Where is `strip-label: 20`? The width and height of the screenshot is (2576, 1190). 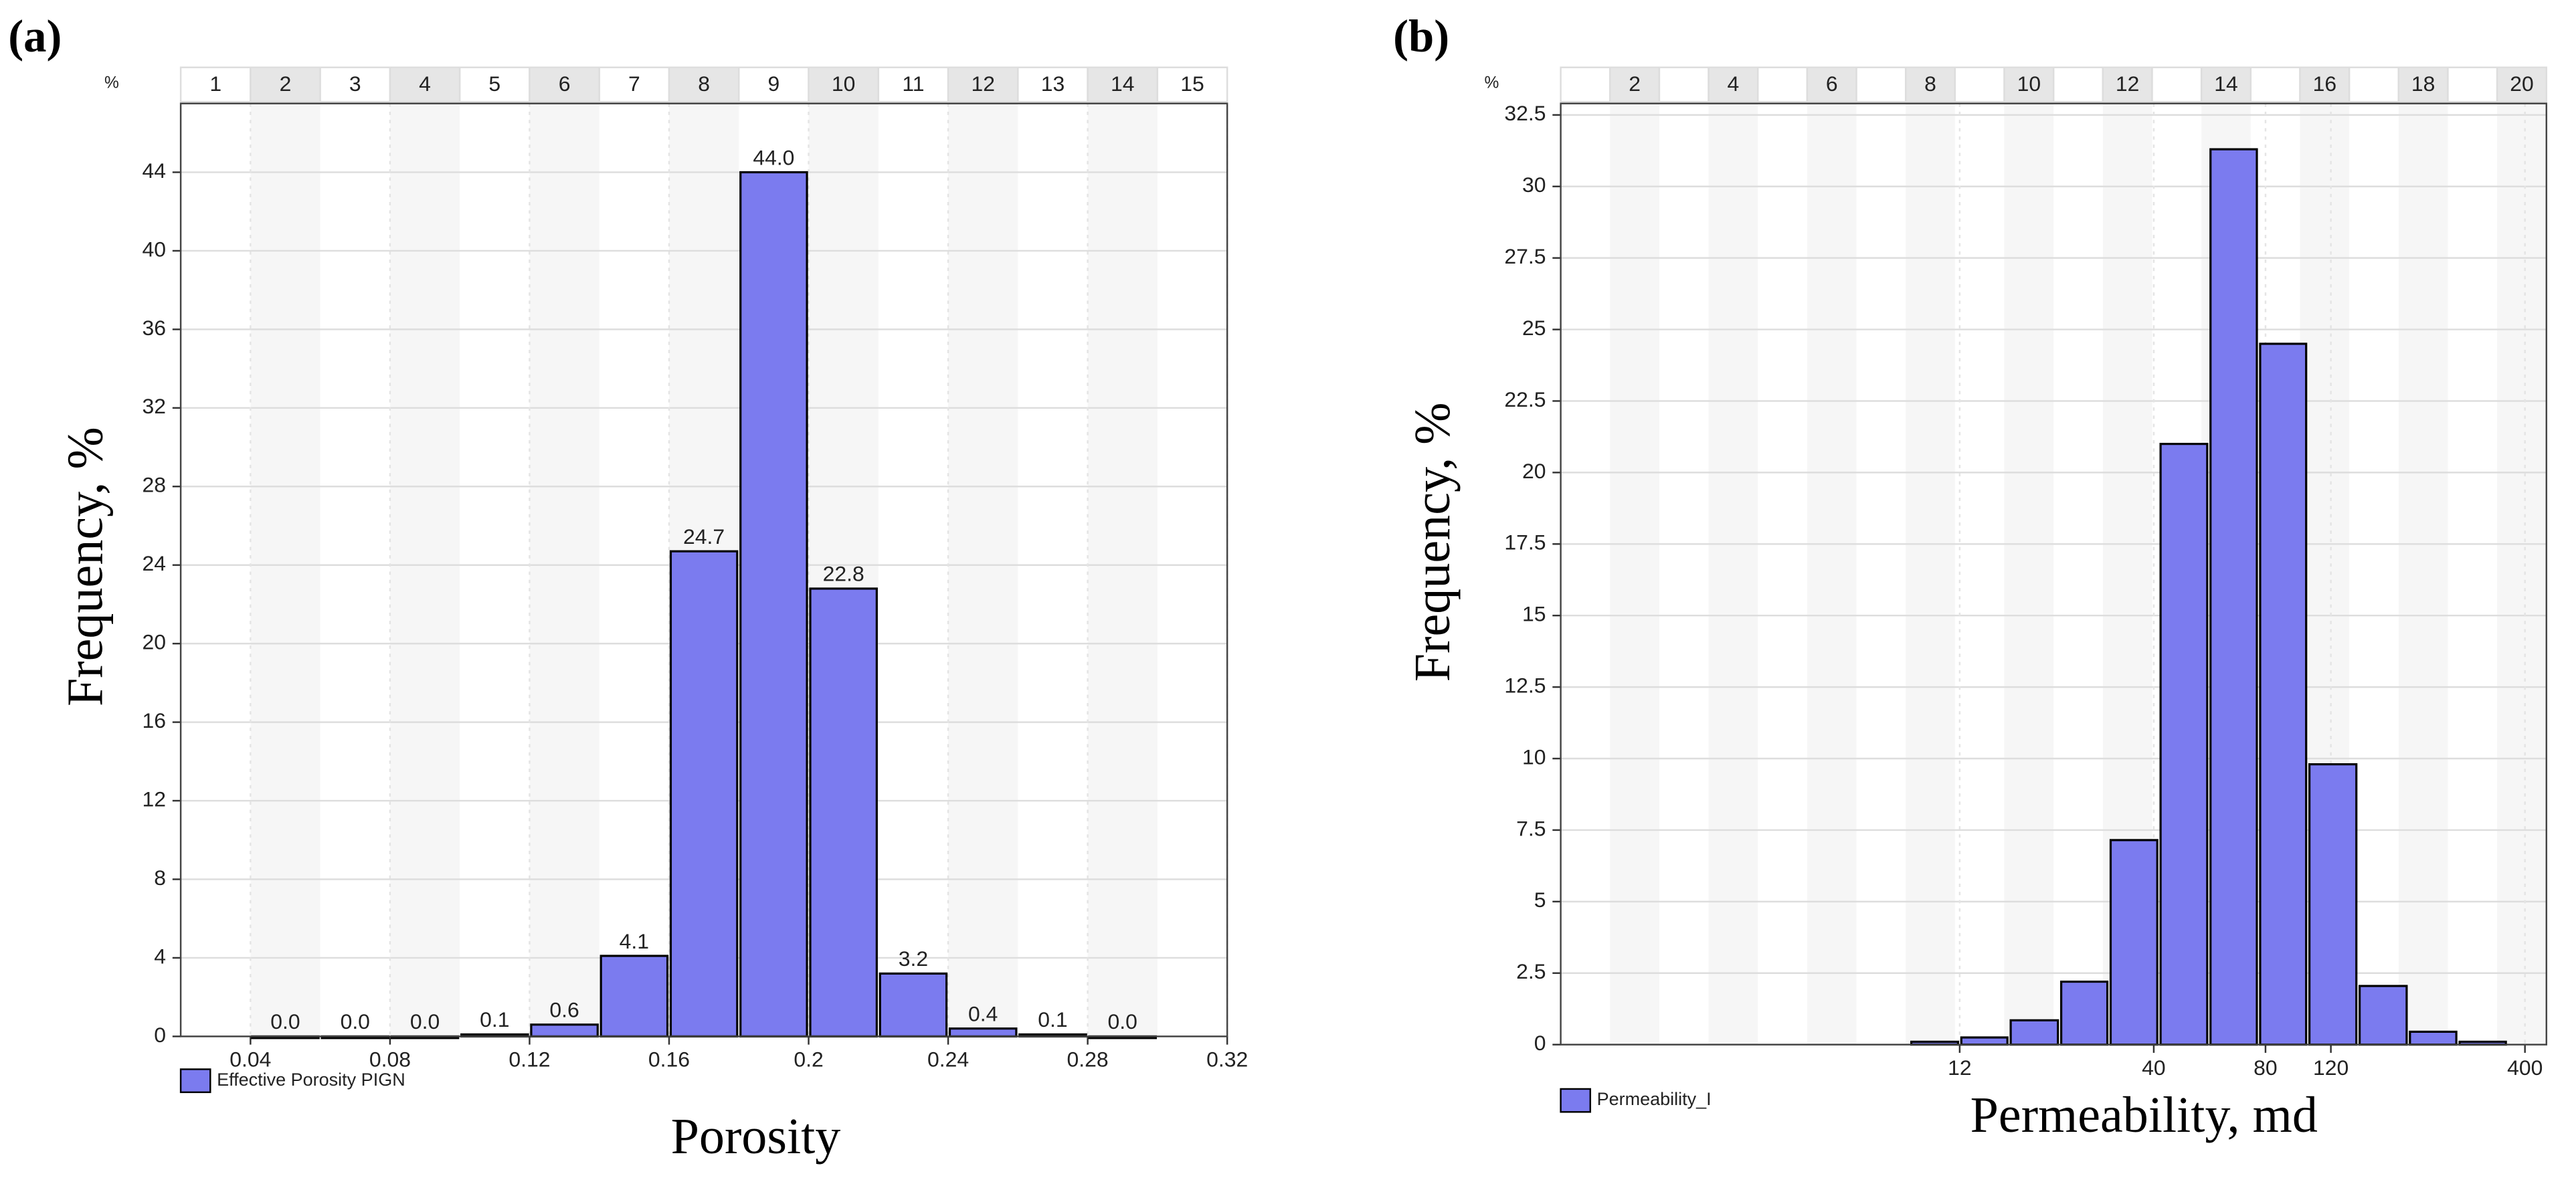
strip-label: 20 is located at coordinates (2521, 84).